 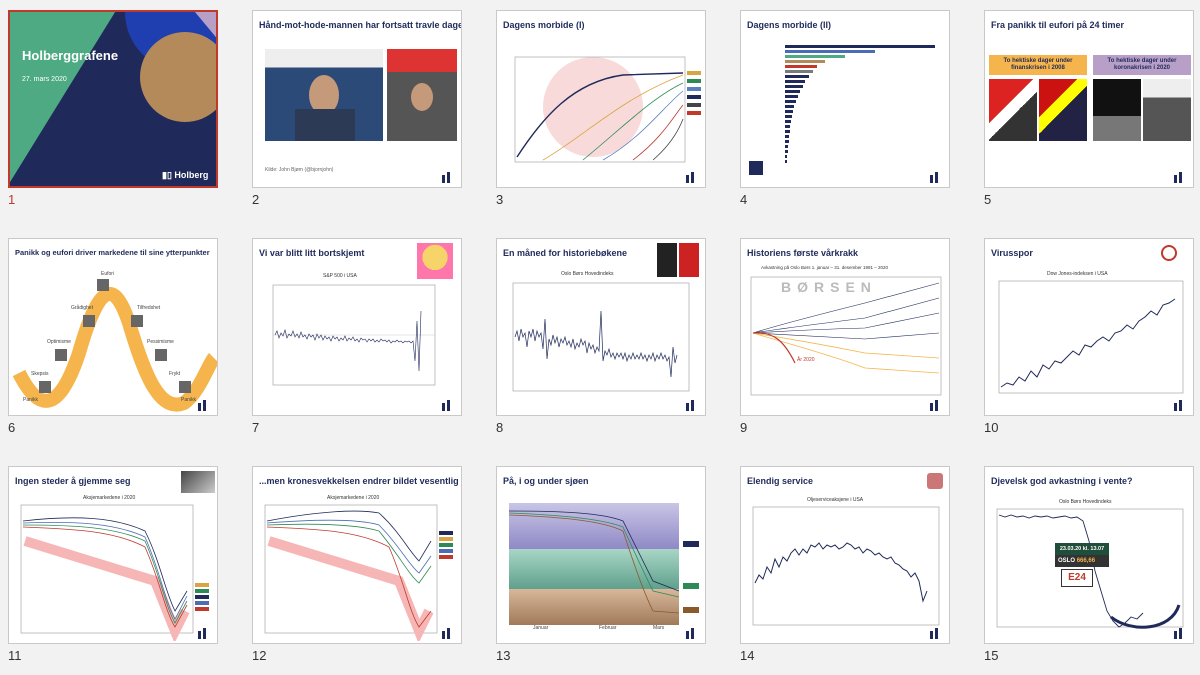 What do you see at coordinates (846, 566) in the screenshot?
I see `oil-service-stocks-chart` at bounding box center [846, 566].